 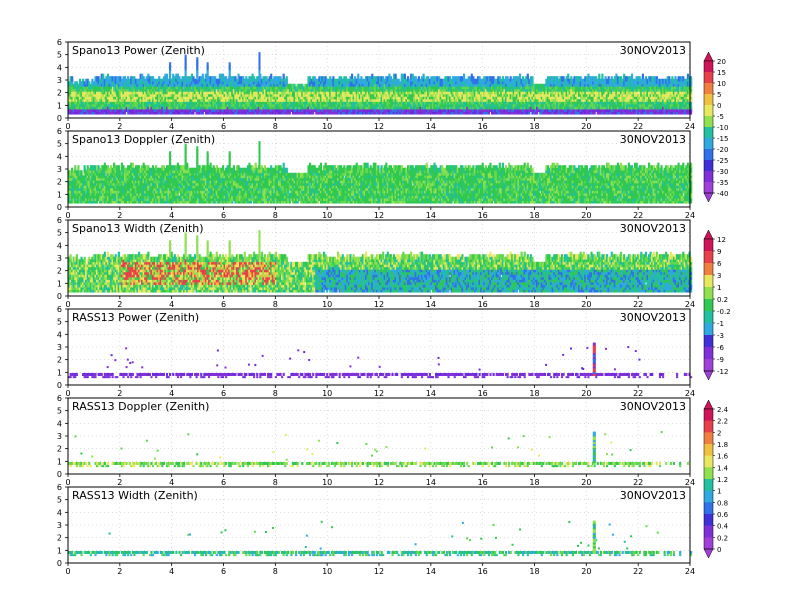 I want to click on colorbar-label: -6, so click(x=721, y=348).